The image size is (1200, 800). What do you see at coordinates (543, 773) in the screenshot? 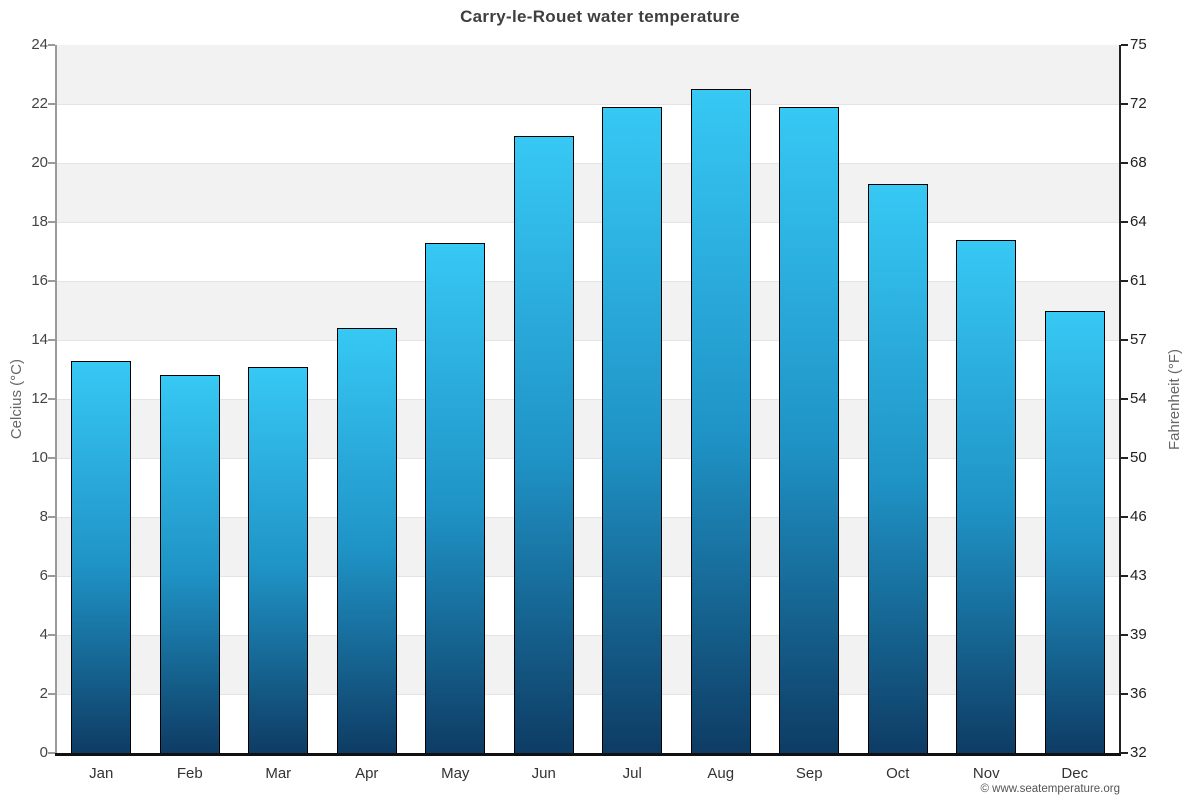
I see `x-axis-label-jun: Jun` at bounding box center [543, 773].